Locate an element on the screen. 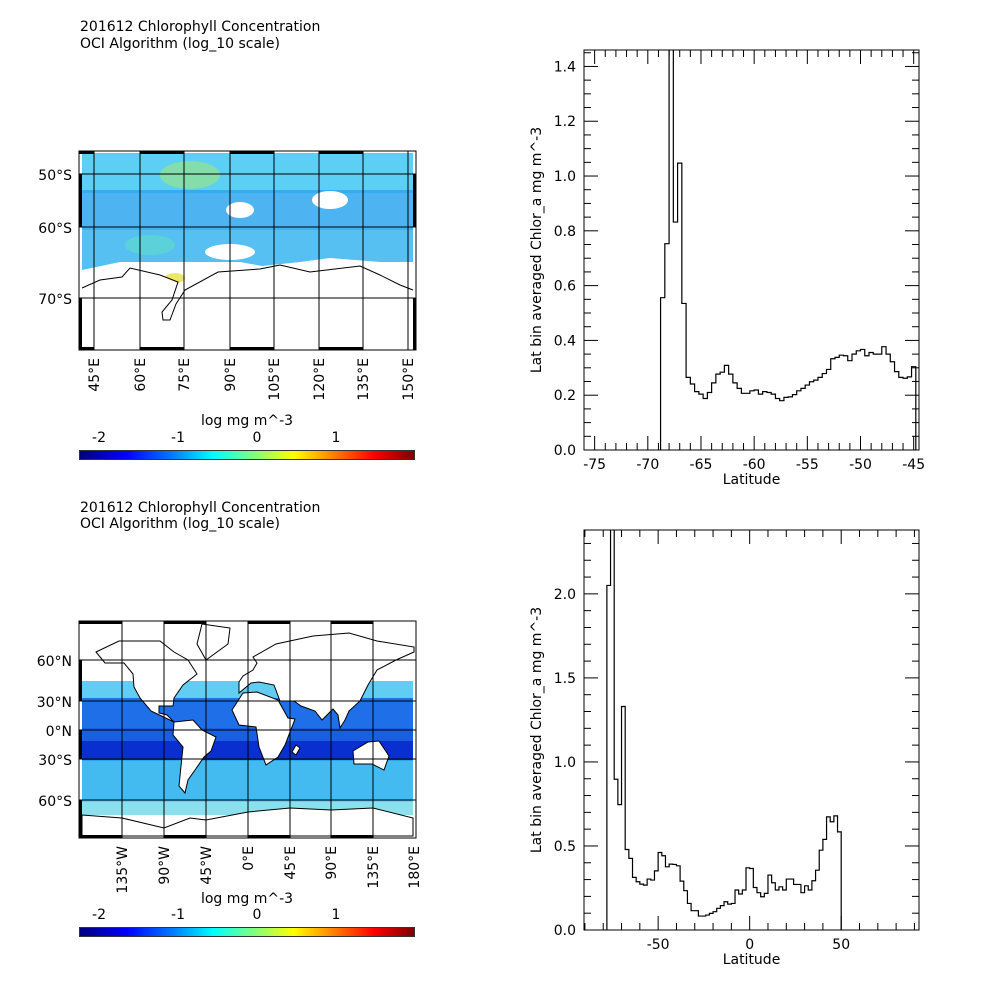 The width and height of the screenshot is (1000, 1000). y-tick-label: 1.2 is located at coordinates (565, 122).